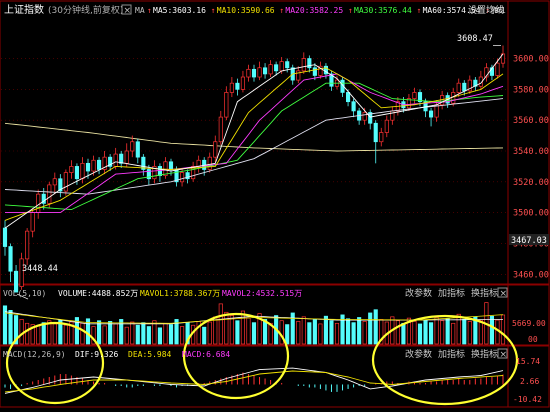 The width and height of the screenshot is (550, 412). I want to click on vol-title: VOL(5,10), so click(24, 293).